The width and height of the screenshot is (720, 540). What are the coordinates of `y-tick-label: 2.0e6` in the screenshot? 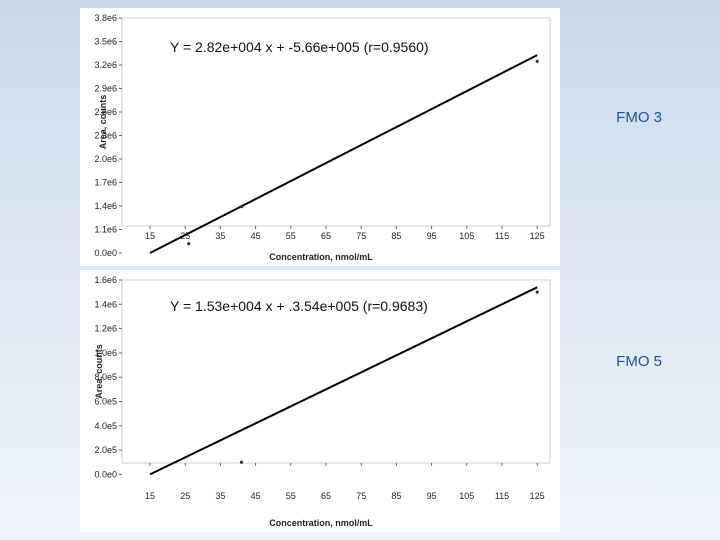 It's located at (105, 159).